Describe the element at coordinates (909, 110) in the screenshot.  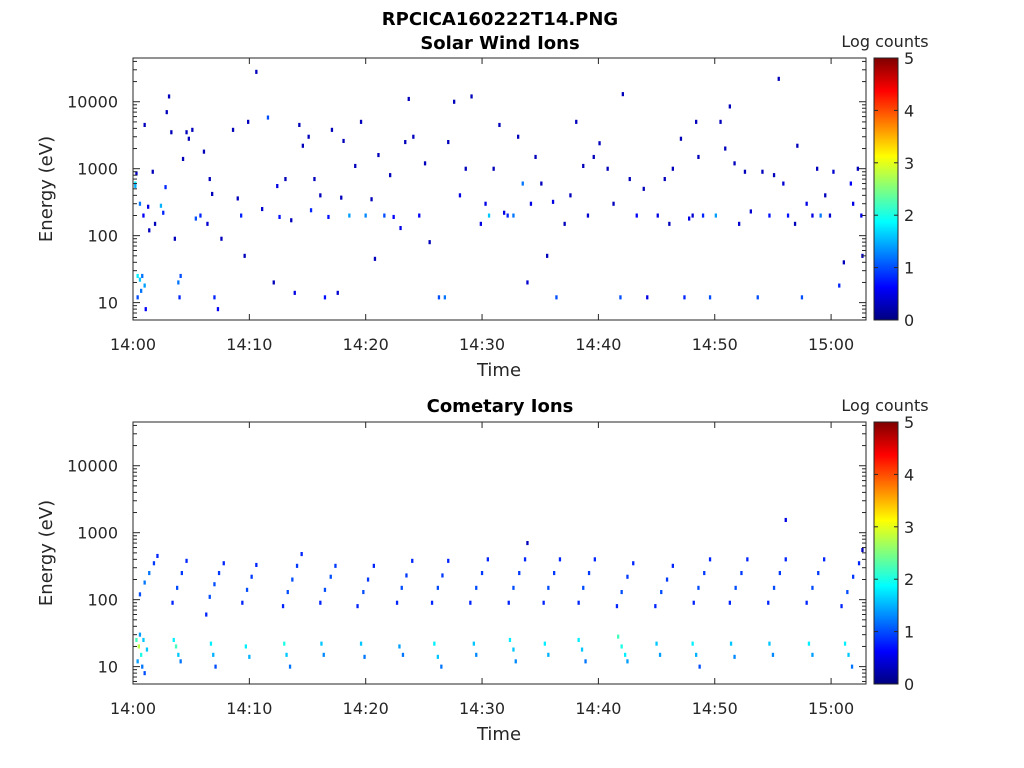
I see `solar-wind-colorbar-tick-label: 4` at that location.